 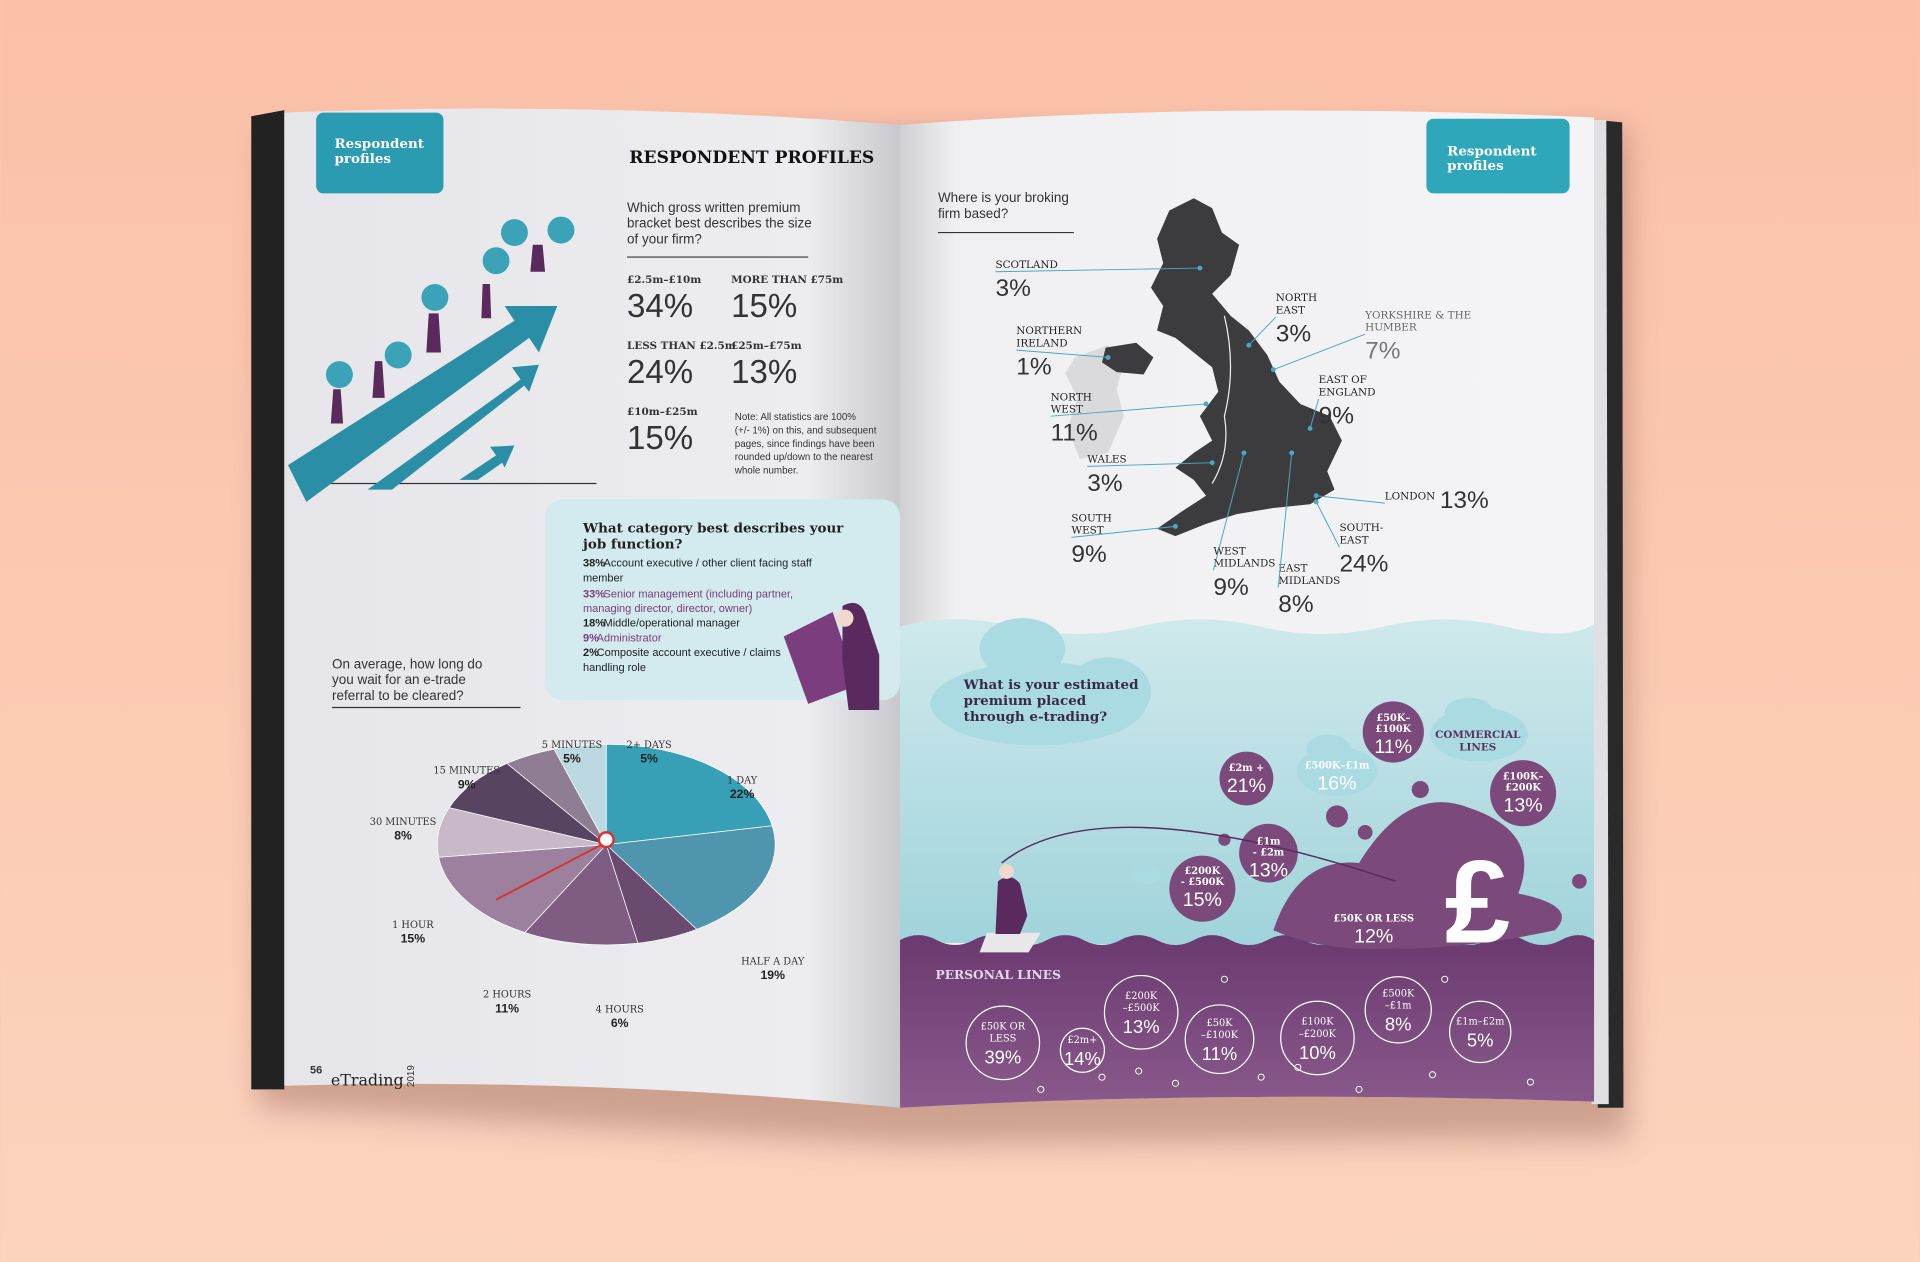 I want to click on bracket-value: 34%, so click(x=660, y=306).